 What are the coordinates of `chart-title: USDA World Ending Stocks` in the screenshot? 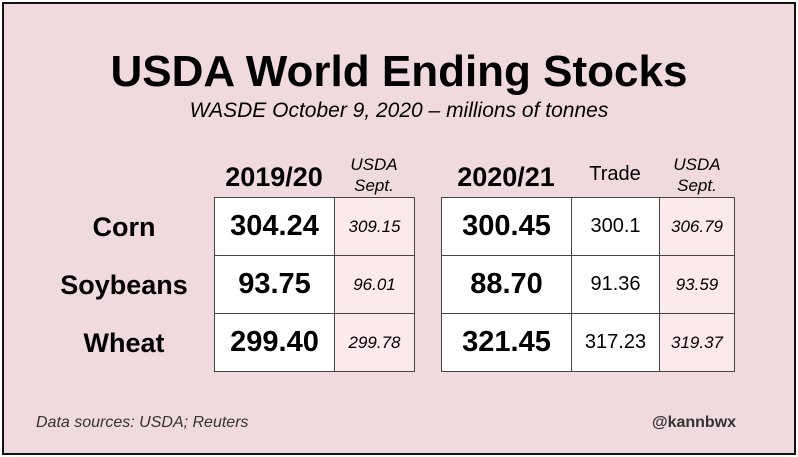 It's located at (399, 71).